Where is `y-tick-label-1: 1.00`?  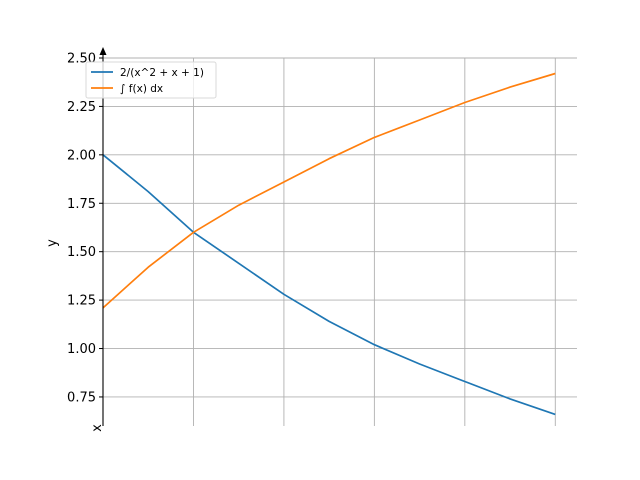 y-tick-label-1: 1.00 is located at coordinates (81, 349).